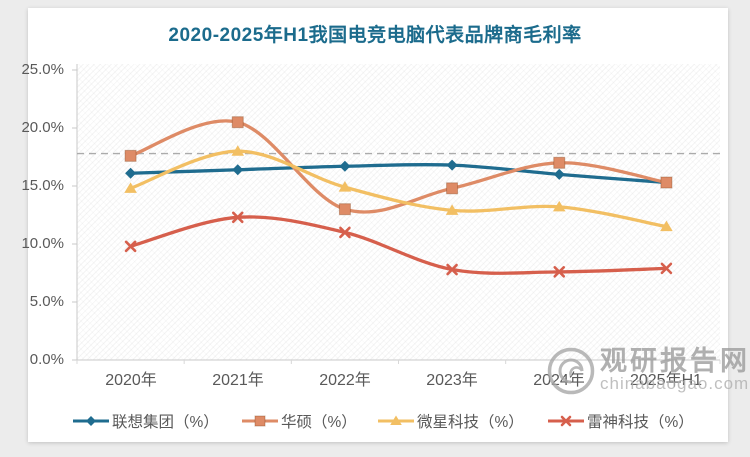  Describe the element at coordinates (260, 421) in the screenshot. I see `asus-series-marker-icon` at that location.